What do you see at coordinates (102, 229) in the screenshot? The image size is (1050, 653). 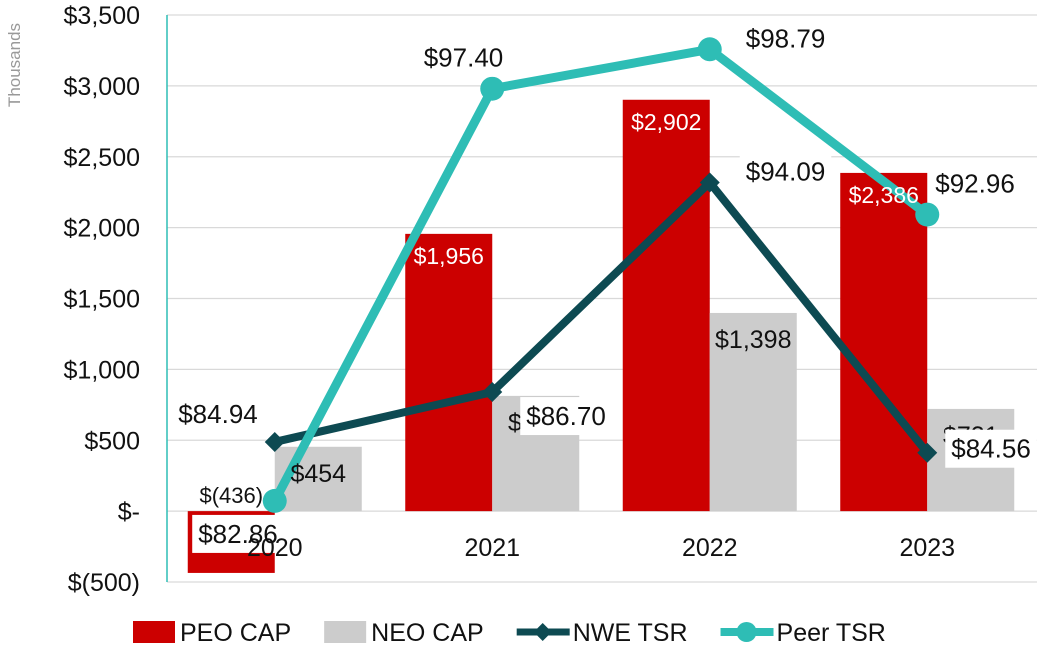 I see `y-tick-label: $2,000` at bounding box center [102, 229].